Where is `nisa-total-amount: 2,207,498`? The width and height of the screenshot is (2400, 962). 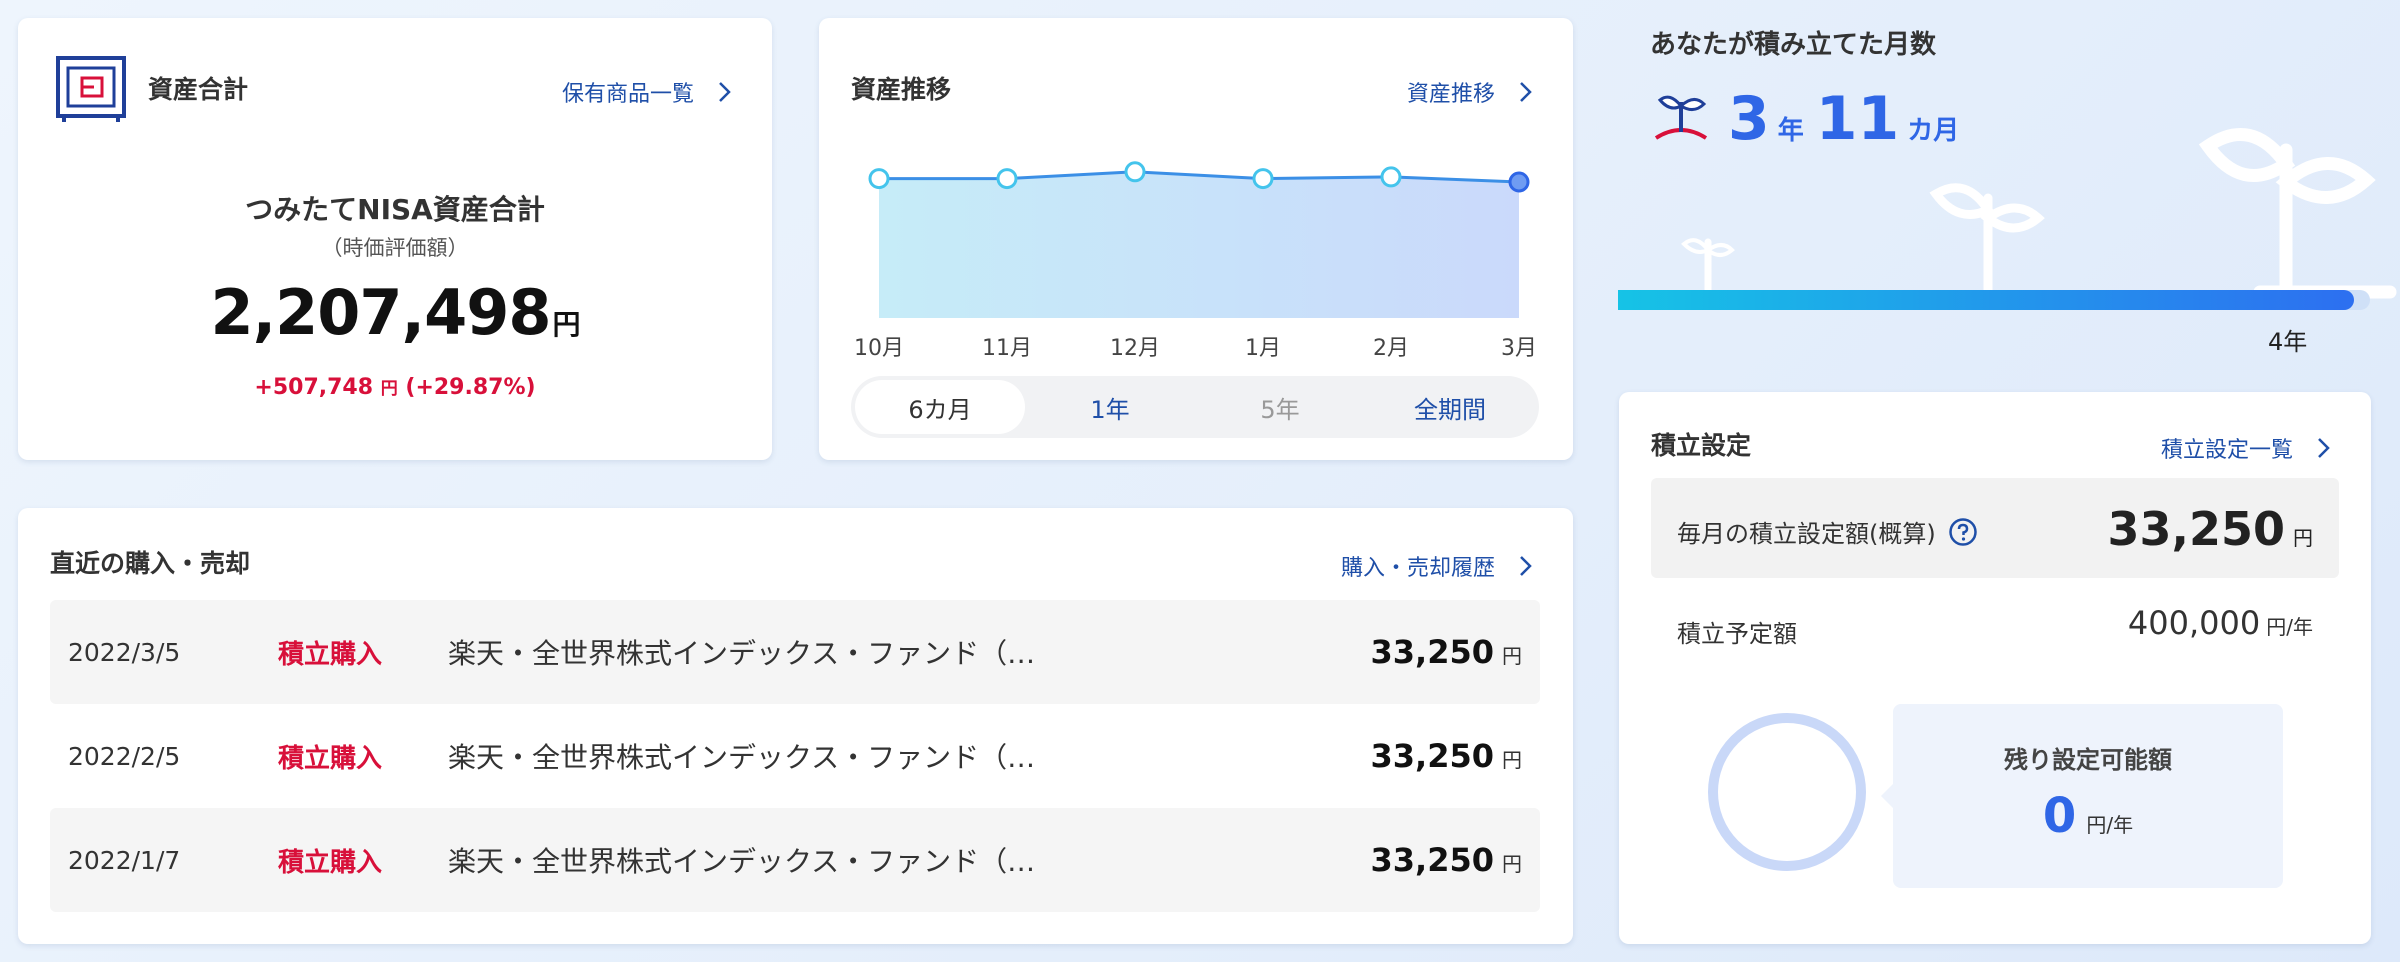
nisa-total-amount: 2,207,498 is located at coordinates (380, 312).